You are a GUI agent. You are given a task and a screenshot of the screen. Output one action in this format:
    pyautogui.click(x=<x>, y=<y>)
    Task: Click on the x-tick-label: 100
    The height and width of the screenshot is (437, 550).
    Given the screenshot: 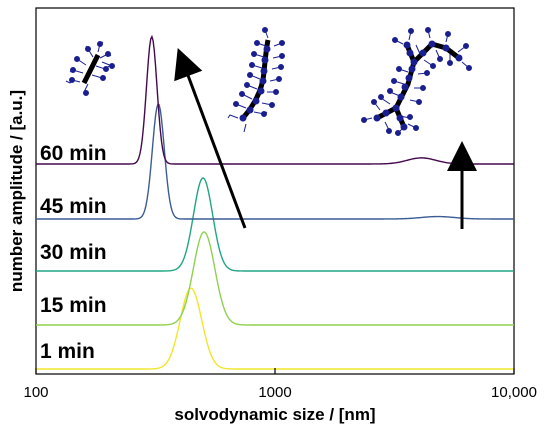 What is the action you would take?
    pyautogui.click(x=35, y=392)
    